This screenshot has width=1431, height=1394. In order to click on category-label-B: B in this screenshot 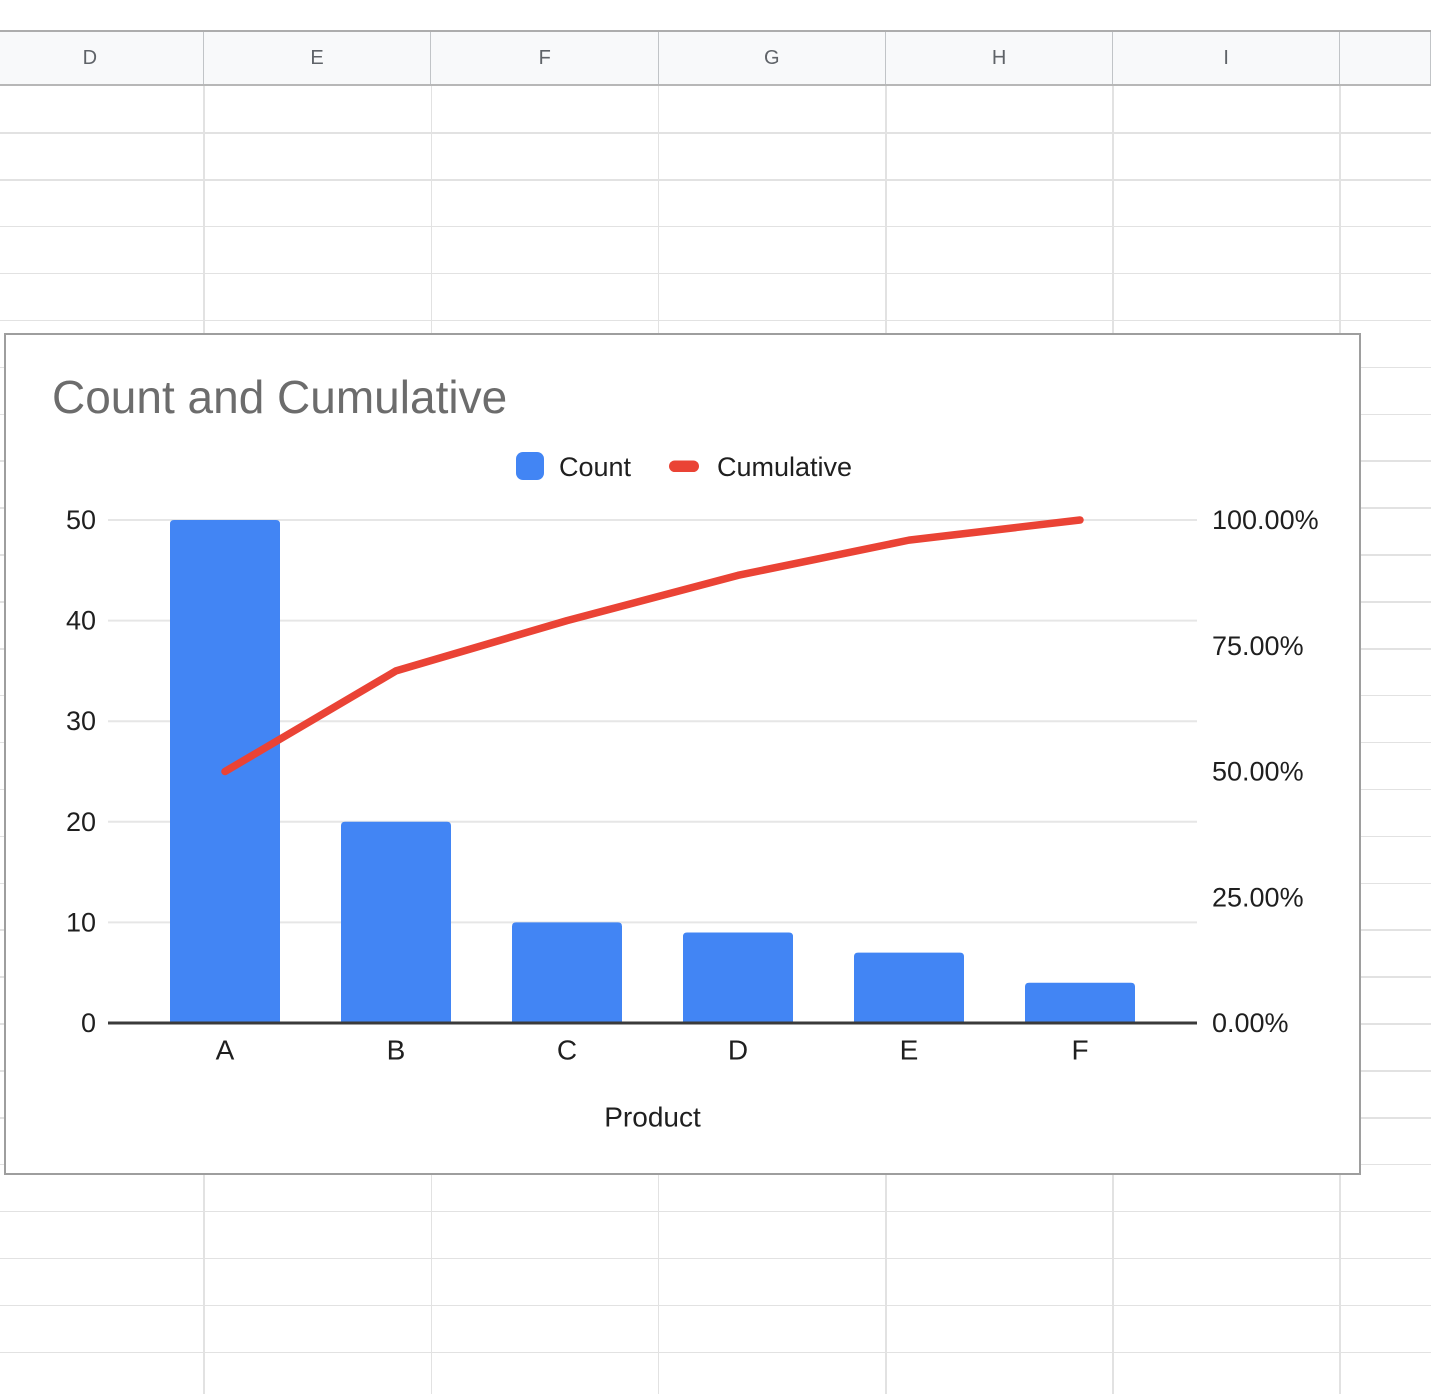, I will do `click(396, 1050)`.